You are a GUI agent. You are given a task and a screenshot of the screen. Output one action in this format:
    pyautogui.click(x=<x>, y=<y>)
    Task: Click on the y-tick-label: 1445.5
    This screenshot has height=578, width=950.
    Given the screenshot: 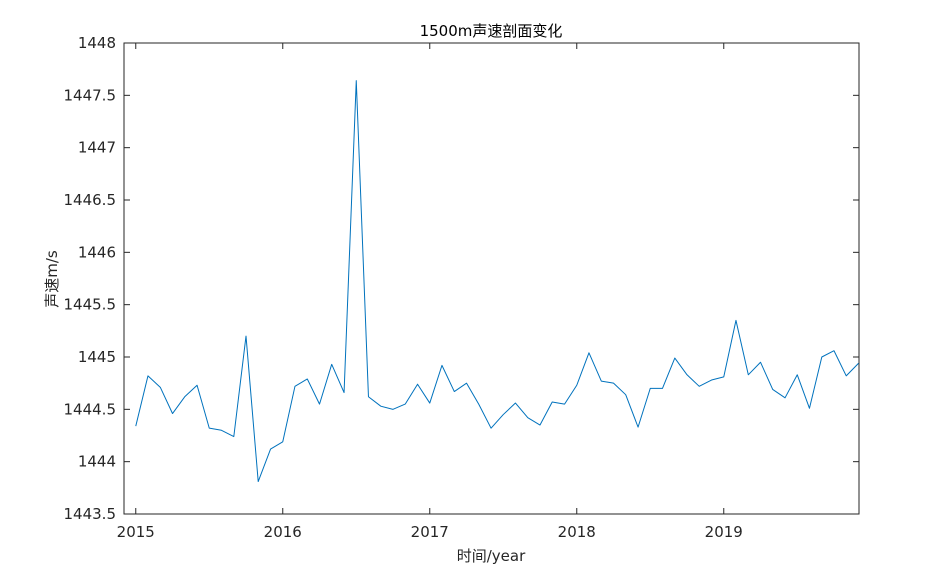 What is the action you would take?
    pyautogui.click(x=90, y=305)
    